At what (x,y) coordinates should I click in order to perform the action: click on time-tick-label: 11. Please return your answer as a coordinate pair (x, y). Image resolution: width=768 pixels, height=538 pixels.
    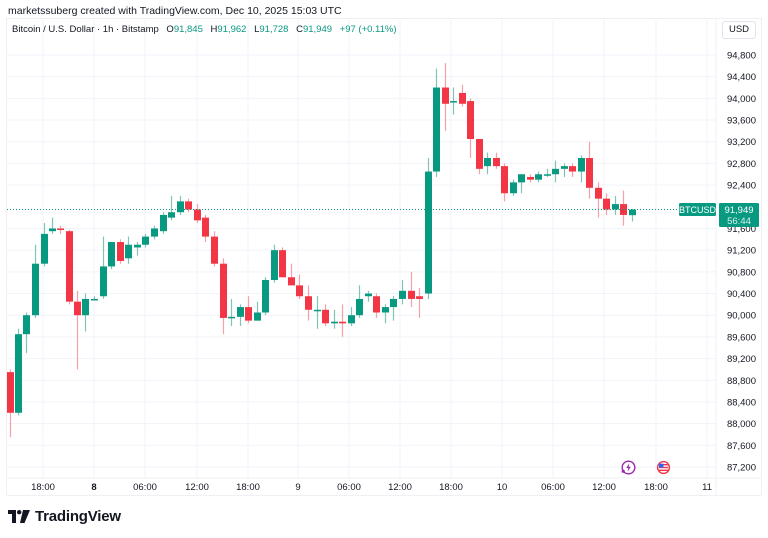
    Looking at the image, I should click on (707, 487).